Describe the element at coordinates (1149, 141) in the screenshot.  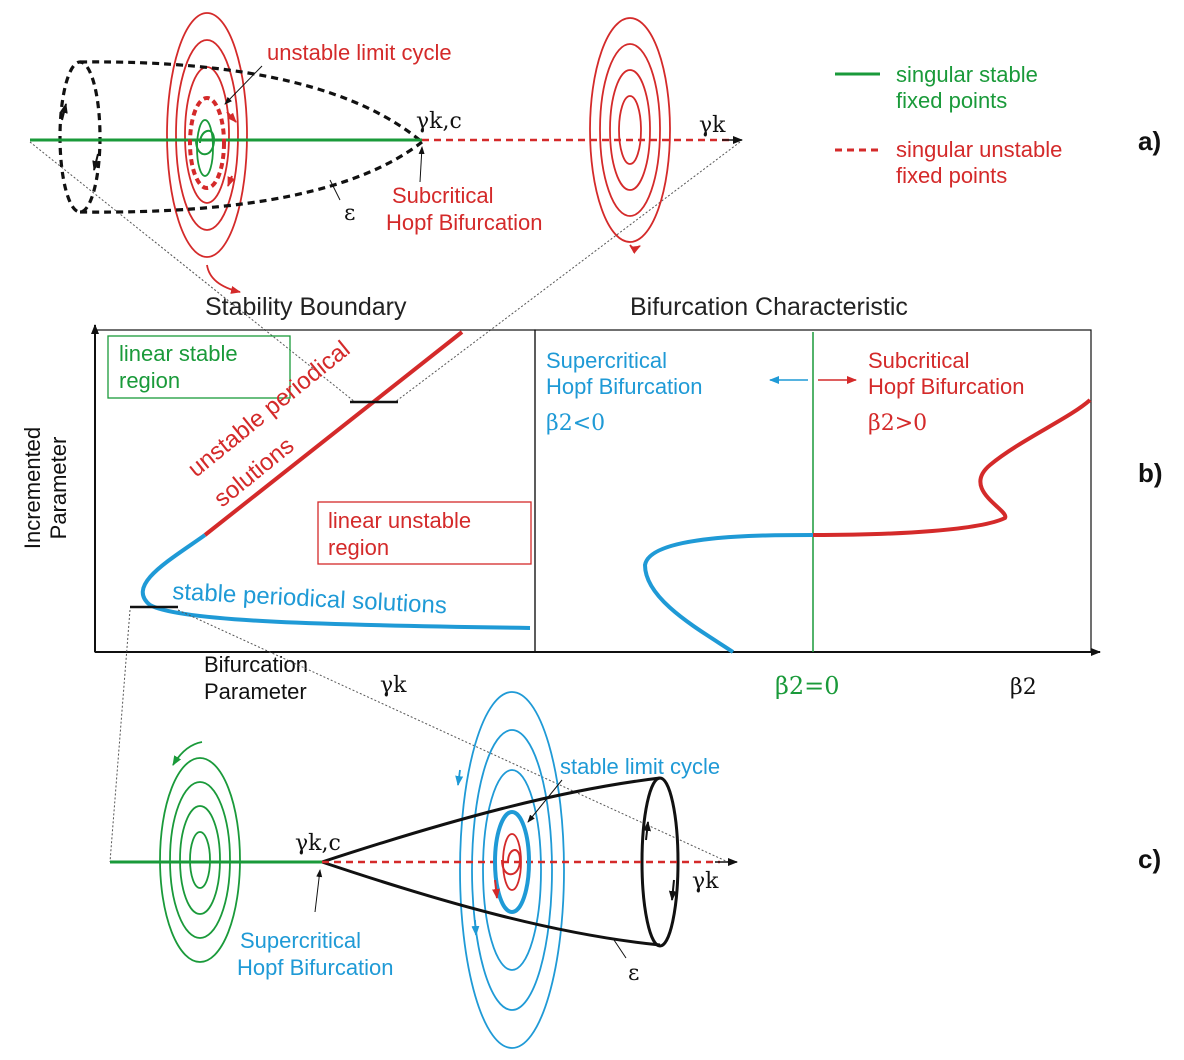
I see `panel-a-letter: a)` at that location.